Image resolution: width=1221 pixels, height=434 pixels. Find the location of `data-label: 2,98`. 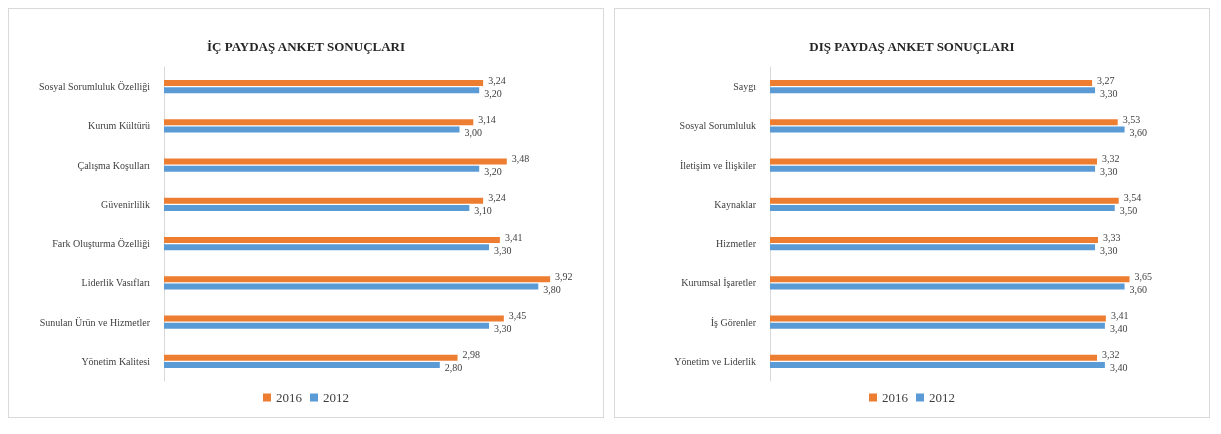

data-label: 2,98 is located at coordinates (471, 355).